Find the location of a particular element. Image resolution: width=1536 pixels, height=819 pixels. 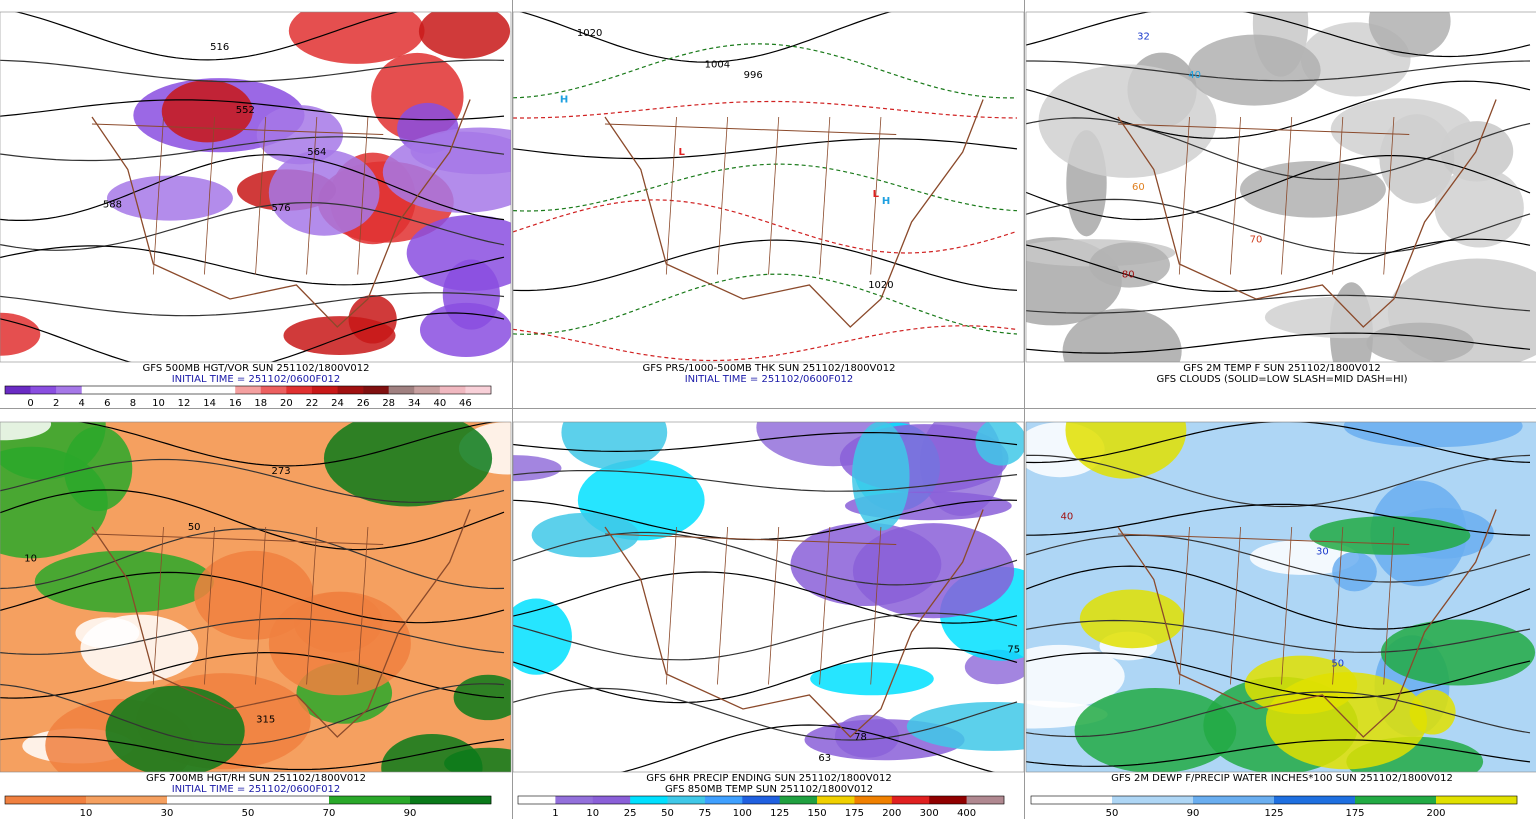

colorbar-label: 25 is located at coordinates (630, 813).